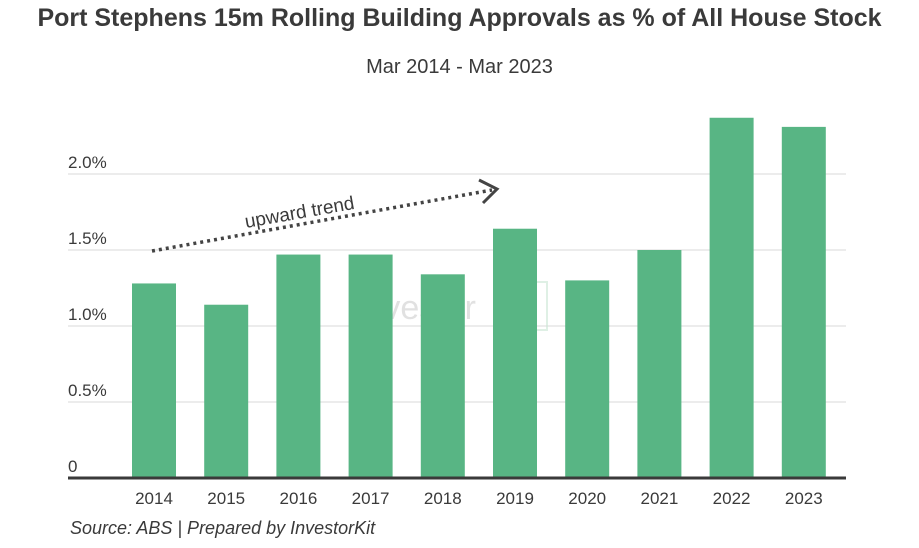 Image resolution: width=919 pixels, height=548 pixels. What do you see at coordinates (87, 162) in the screenshot?
I see `y-tick-label: 2.0%` at bounding box center [87, 162].